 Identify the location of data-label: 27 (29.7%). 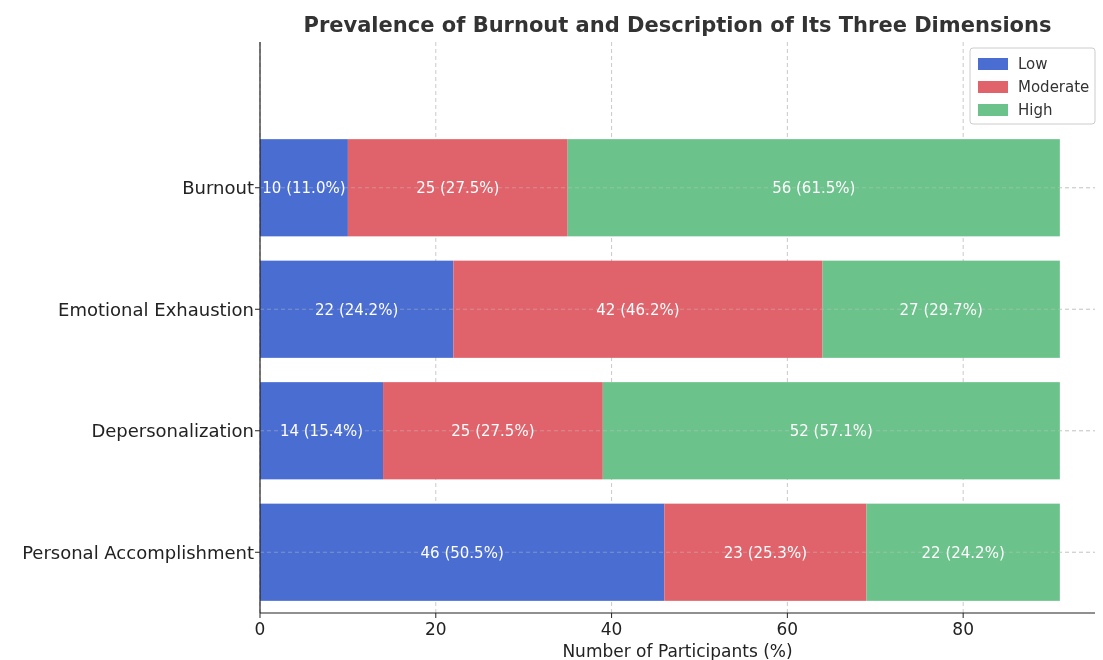
(941, 309).